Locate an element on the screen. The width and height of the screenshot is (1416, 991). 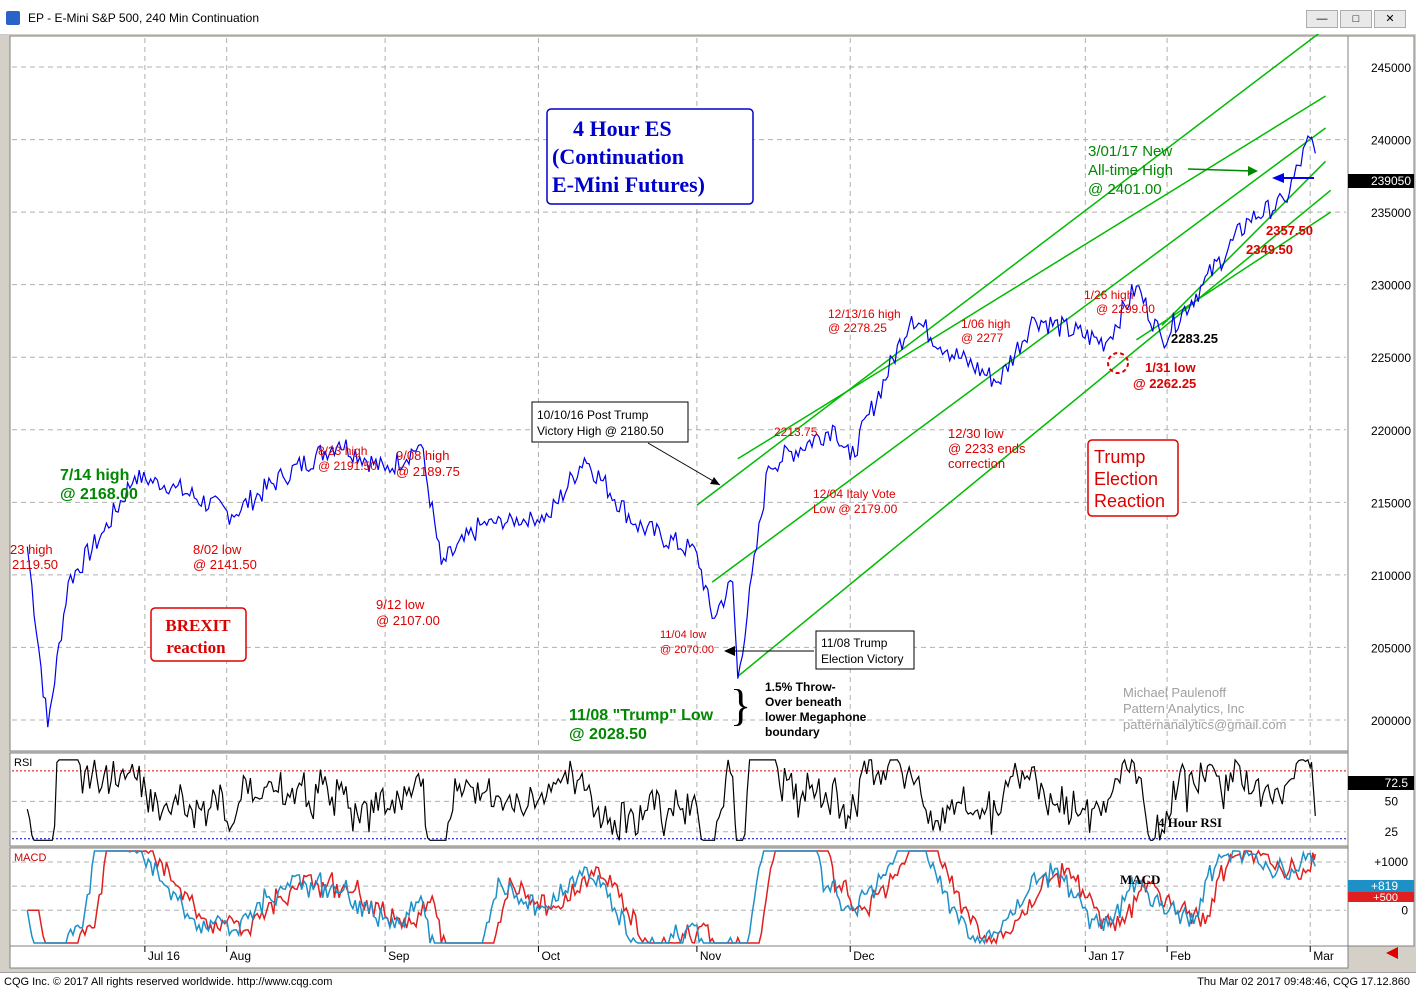
signal-value-tag is located at coordinates (1381, 897).